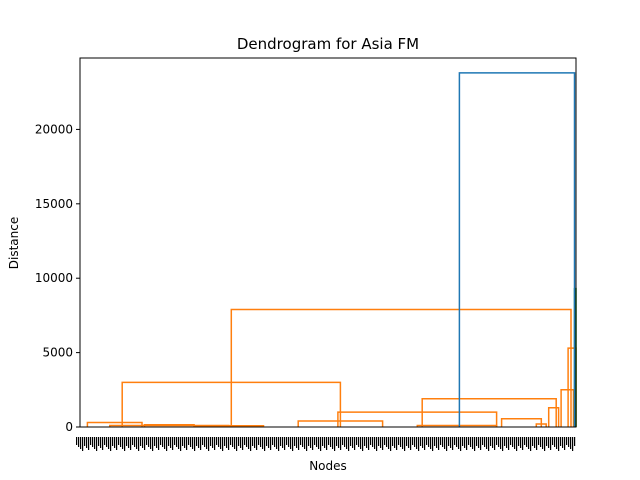  What do you see at coordinates (14, 243) in the screenshot?
I see `y-axis-label: Distance` at bounding box center [14, 243].